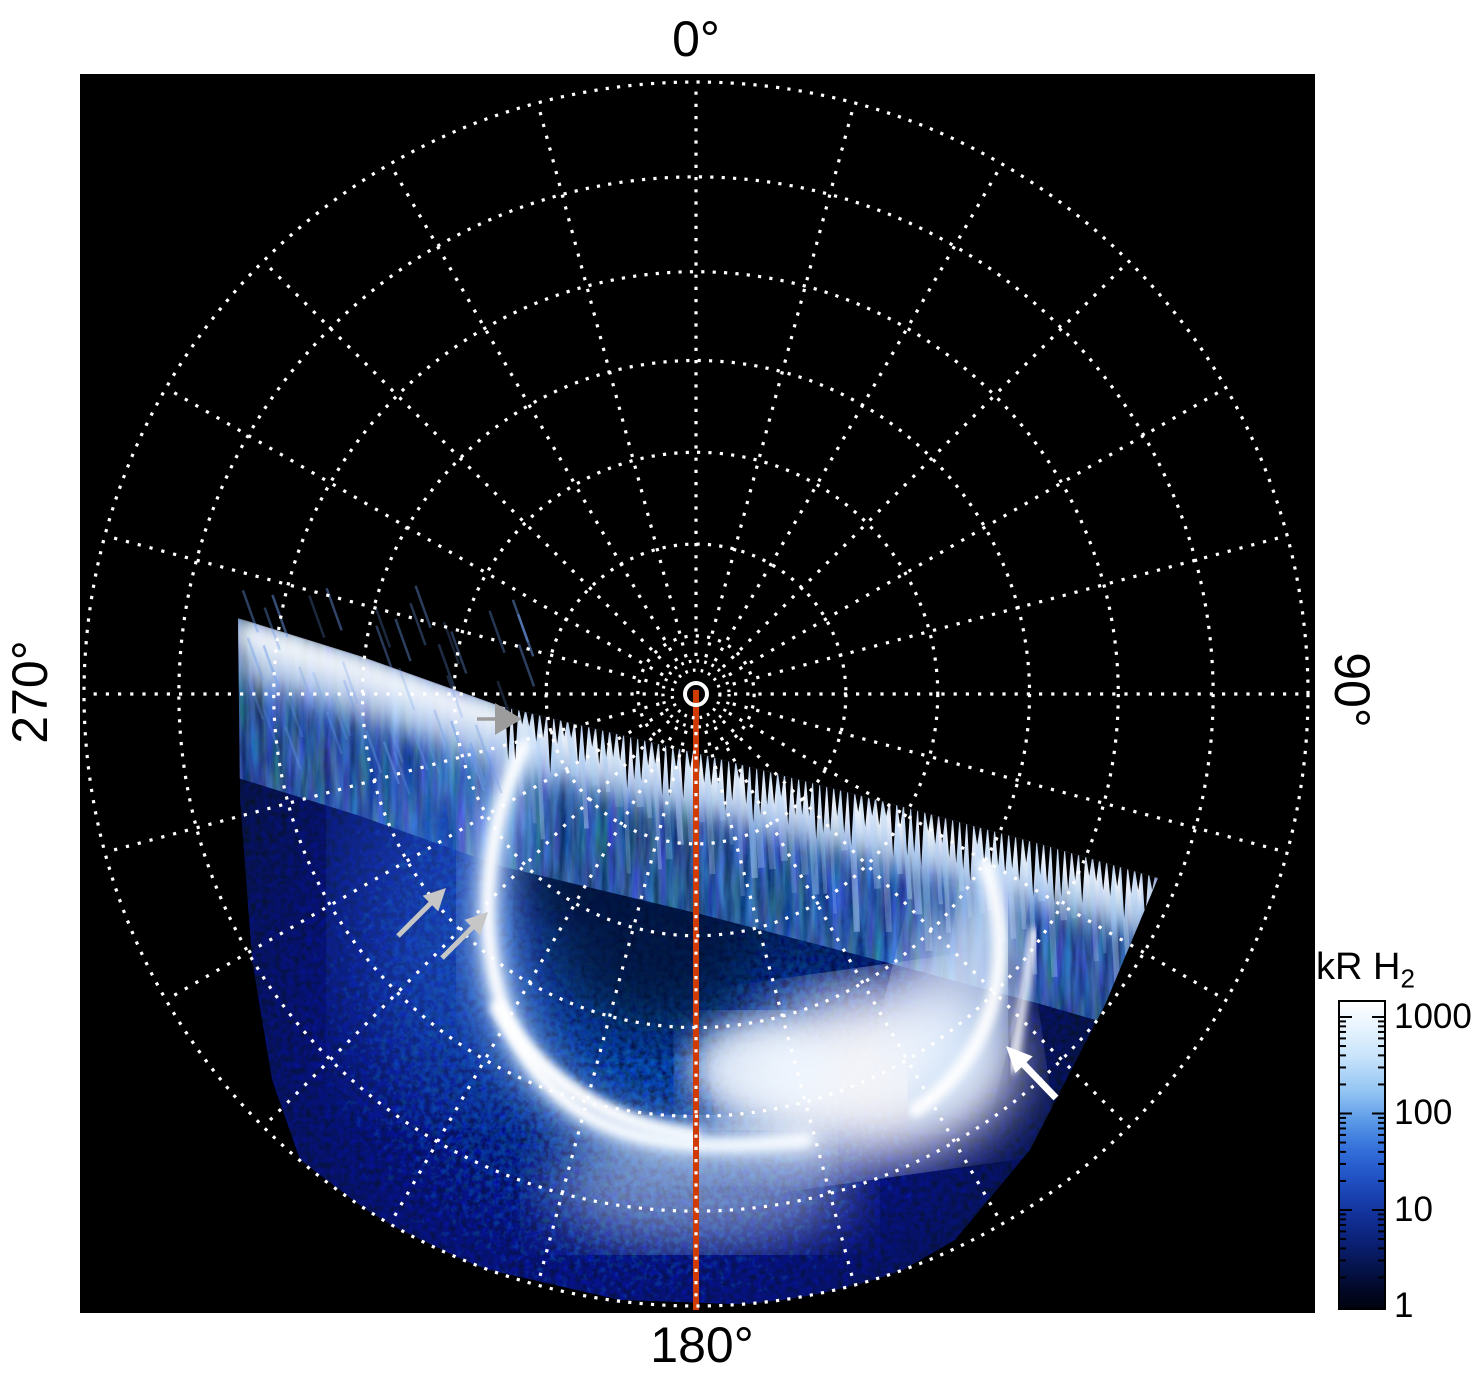 The image size is (1481, 1386). What do you see at coordinates (1352, 690) in the screenshot?
I see `angle-label-90: 90°` at bounding box center [1352, 690].